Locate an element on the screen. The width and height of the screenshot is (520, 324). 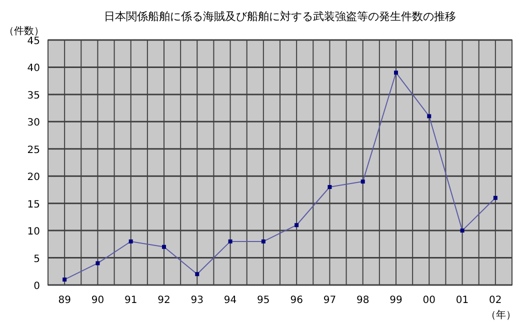
y-tick-label: 40 is located at coordinates (33, 68).